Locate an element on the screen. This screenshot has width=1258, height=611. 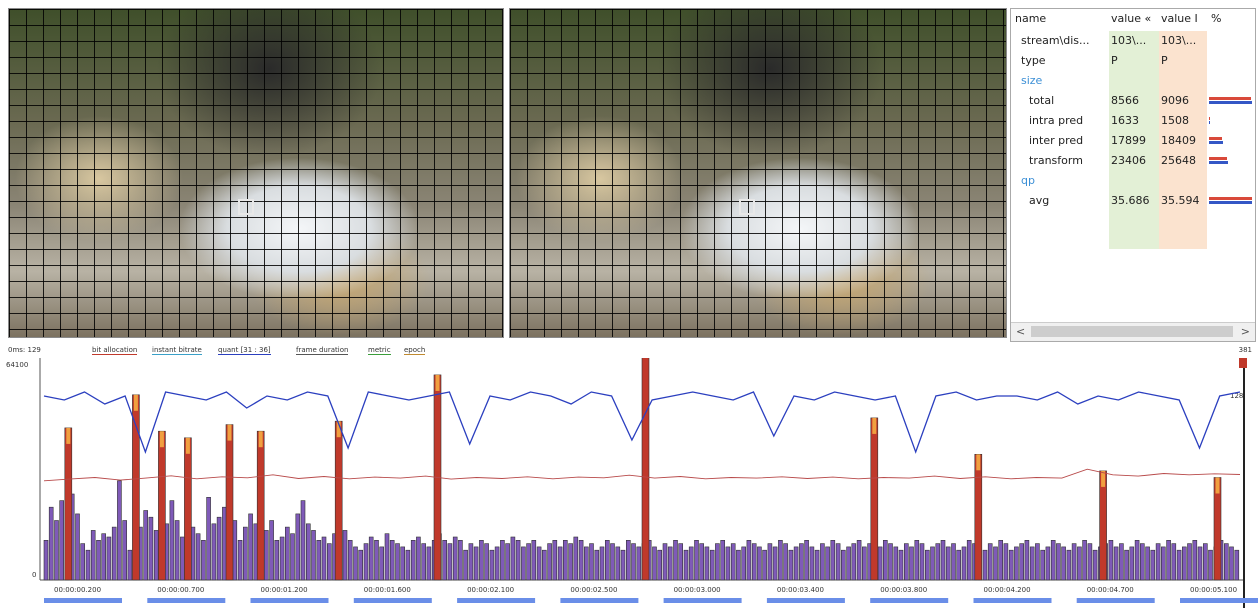
bitrate-line is located at coordinates (642, 475).